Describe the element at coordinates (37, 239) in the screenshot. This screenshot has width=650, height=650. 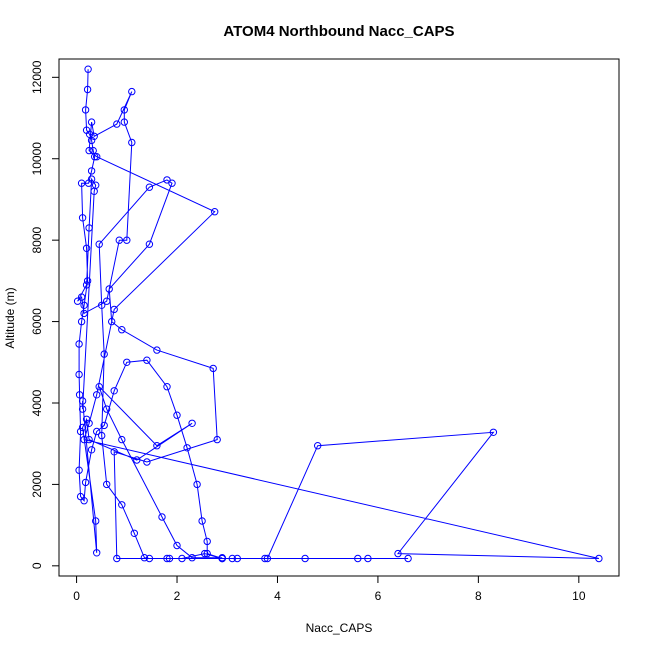
I see `y-tick-label: 8000` at that location.